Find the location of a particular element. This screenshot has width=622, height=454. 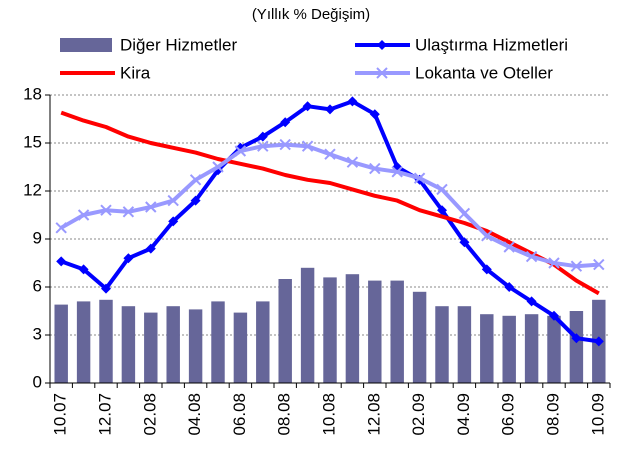

y-tick-label: 15 is located at coordinates (32, 141).